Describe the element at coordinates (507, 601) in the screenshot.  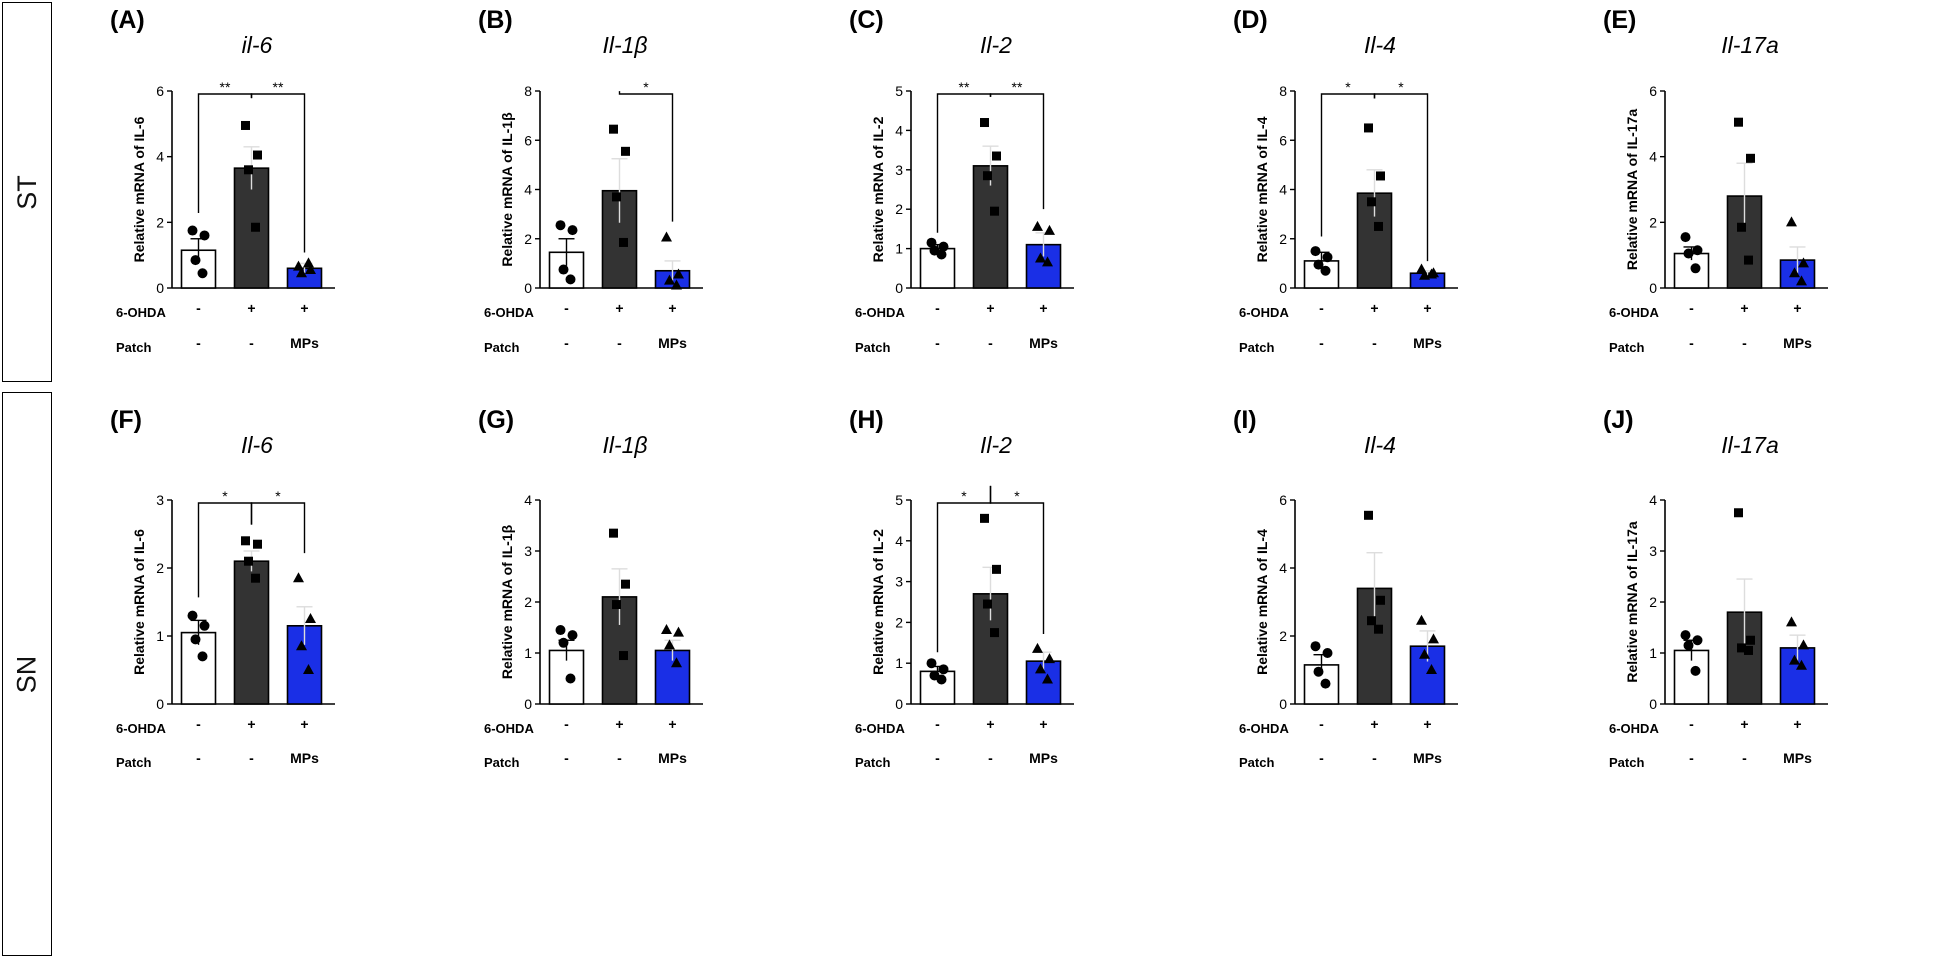
I see `y-axis-label: Relative mRNA of IL-1β` at that location.